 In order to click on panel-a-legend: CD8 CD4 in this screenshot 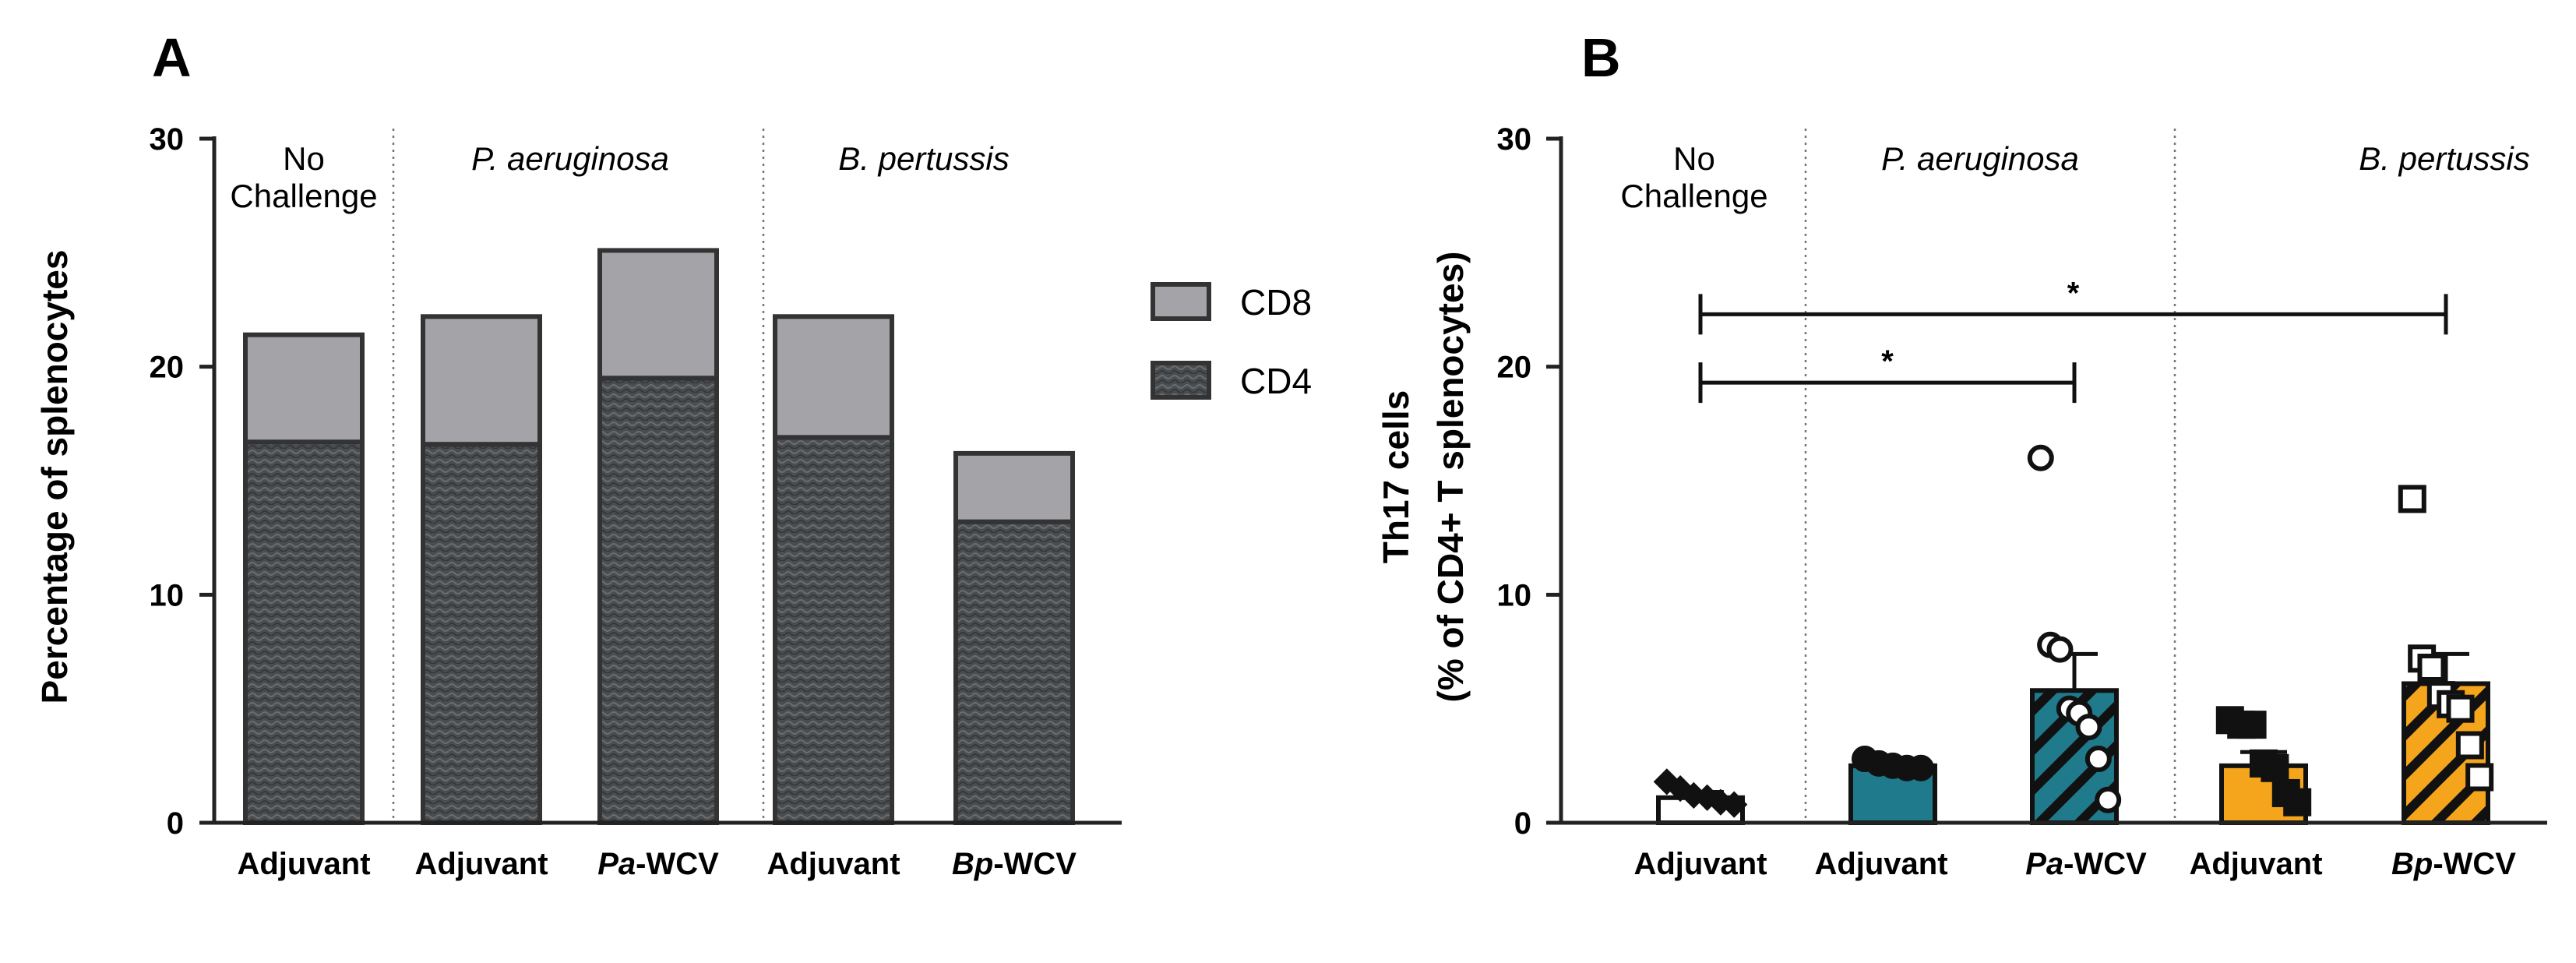, I will do `click(1231, 341)`.